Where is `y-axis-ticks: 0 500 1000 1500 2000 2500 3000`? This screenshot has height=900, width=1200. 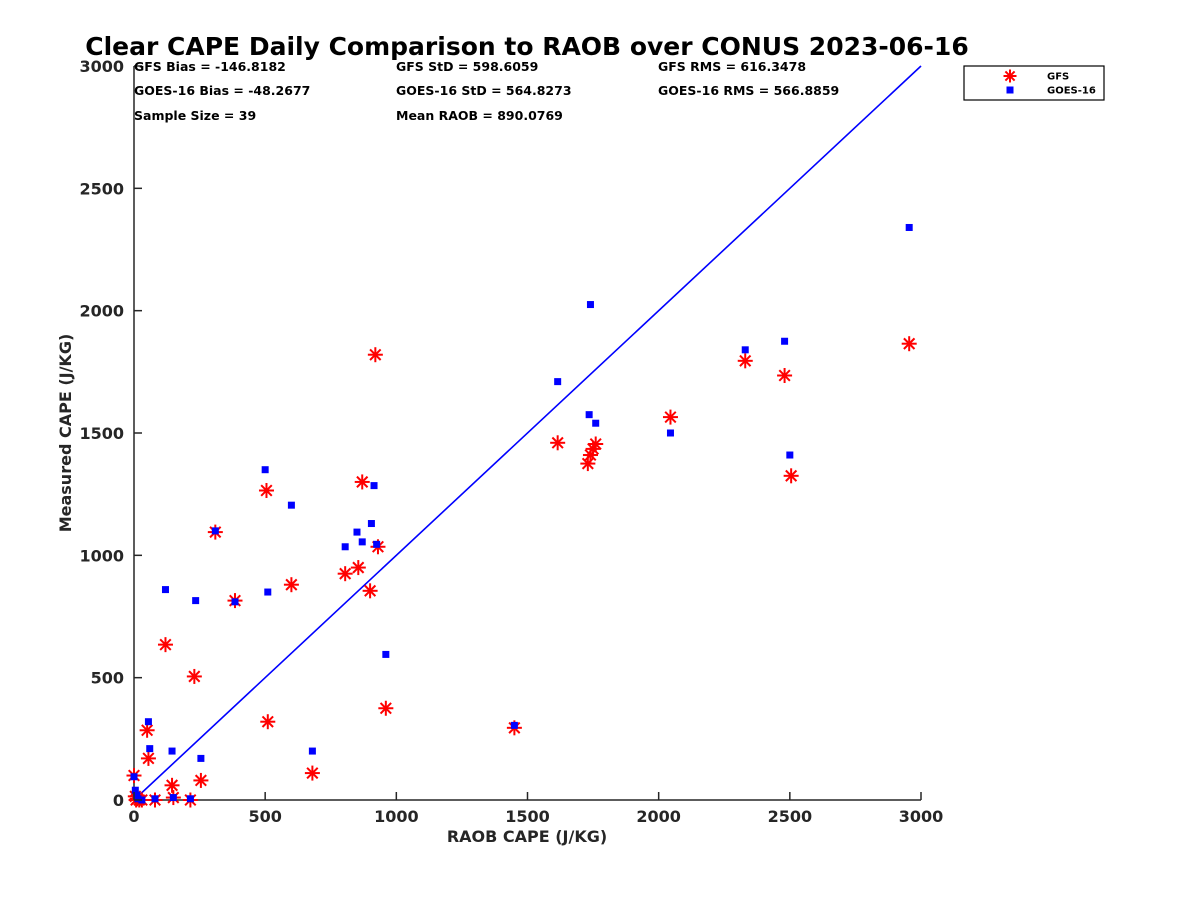
y-axis-ticks: 0 500 1000 1500 2000 2500 3000 is located at coordinates (110, 433).